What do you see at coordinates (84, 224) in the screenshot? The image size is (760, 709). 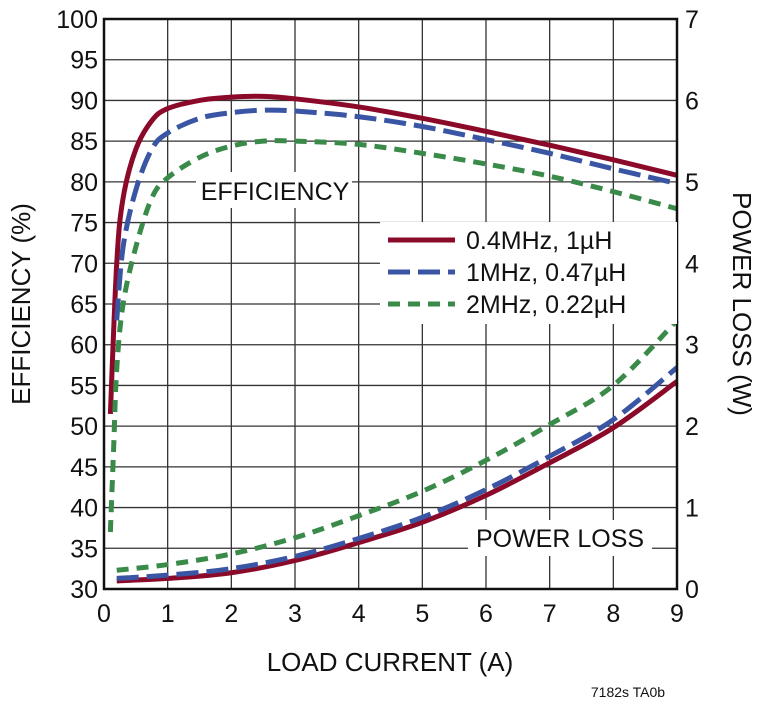 I see `y-tick-label: 75` at bounding box center [84, 224].